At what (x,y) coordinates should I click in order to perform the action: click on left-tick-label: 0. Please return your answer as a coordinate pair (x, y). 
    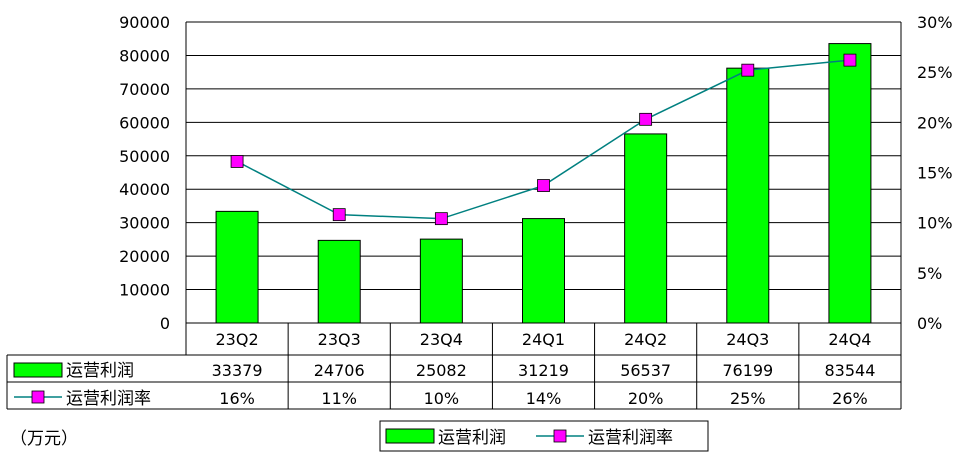
    Looking at the image, I should click on (165, 323).